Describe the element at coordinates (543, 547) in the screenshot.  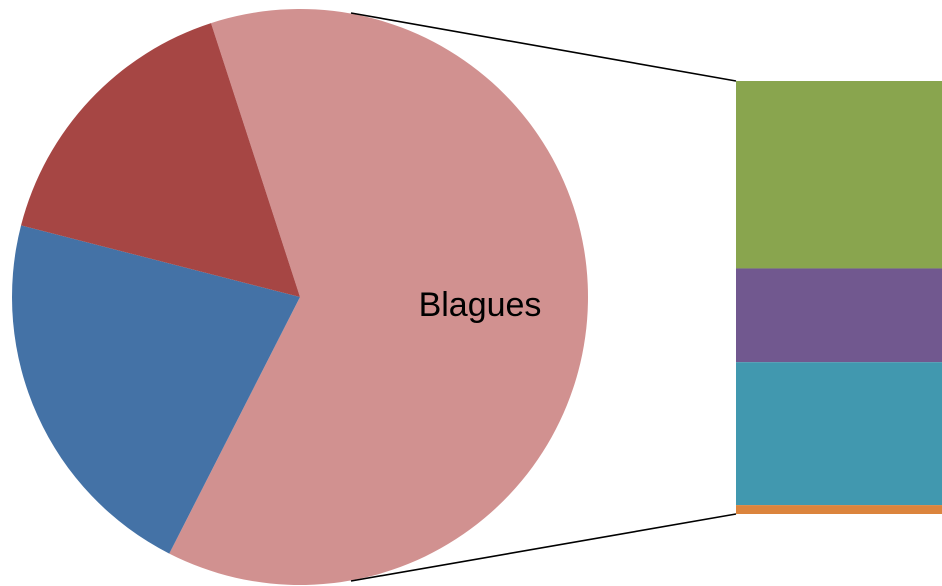
I see `connector-line-bottom` at that location.